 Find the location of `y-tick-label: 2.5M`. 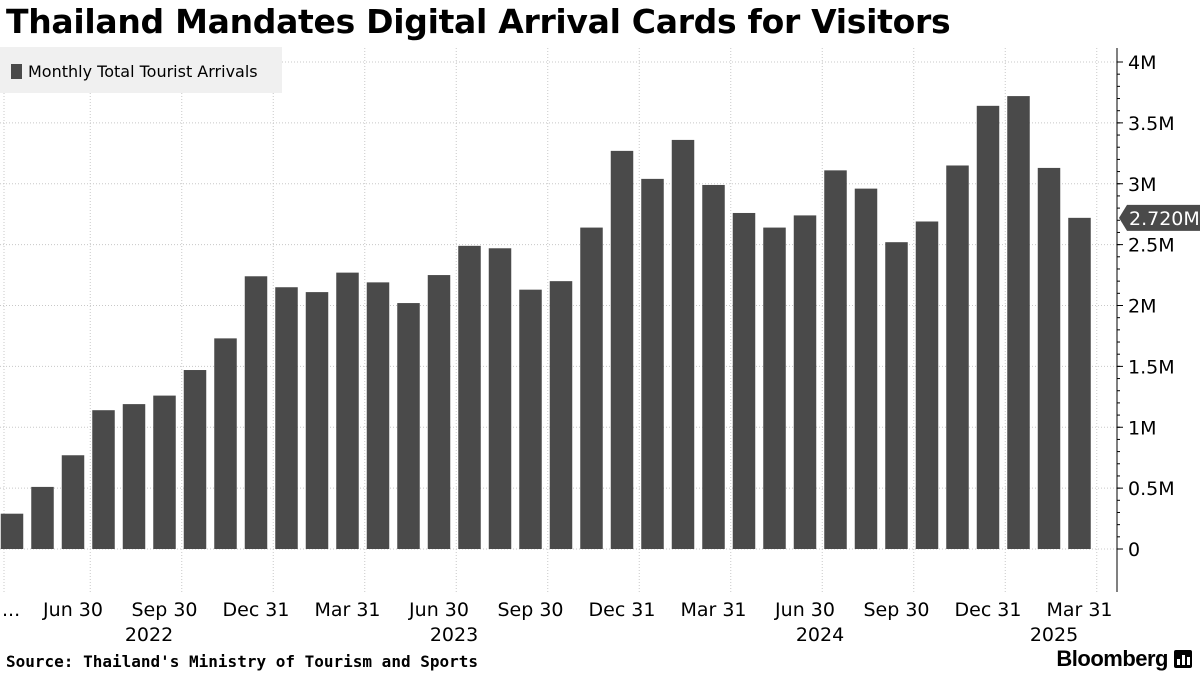

y-tick-label: 2.5M is located at coordinates (1151, 246).